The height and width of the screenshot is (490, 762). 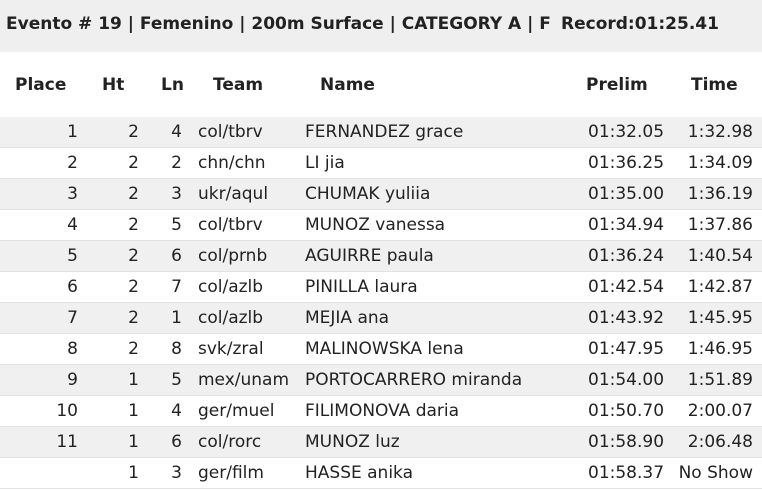 What do you see at coordinates (72, 318) in the screenshot?
I see `place-cell: 7` at bounding box center [72, 318].